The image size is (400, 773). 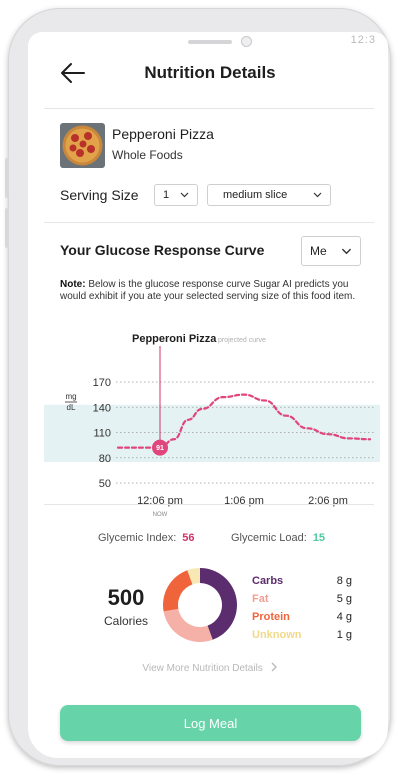 What do you see at coordinates (269, 538) in the screenshot?
I see `glycemic-load-label: Glycemic Load:` at bounding box center [269, 538].